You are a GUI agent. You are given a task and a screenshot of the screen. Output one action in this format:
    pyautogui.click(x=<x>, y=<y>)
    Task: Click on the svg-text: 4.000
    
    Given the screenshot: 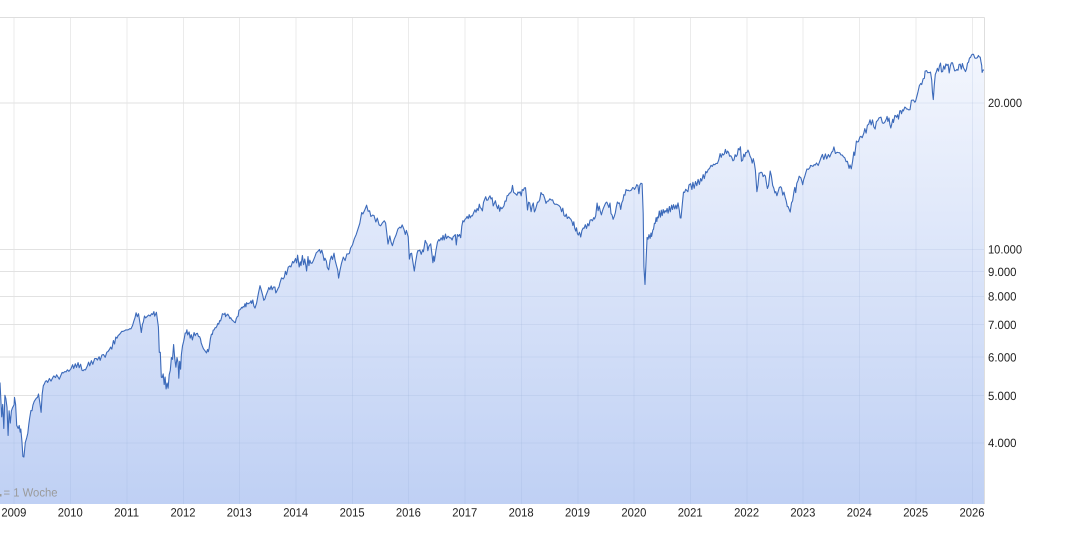 What is the action you would take?
    pyautogui.click(x=1002, y=443)
    